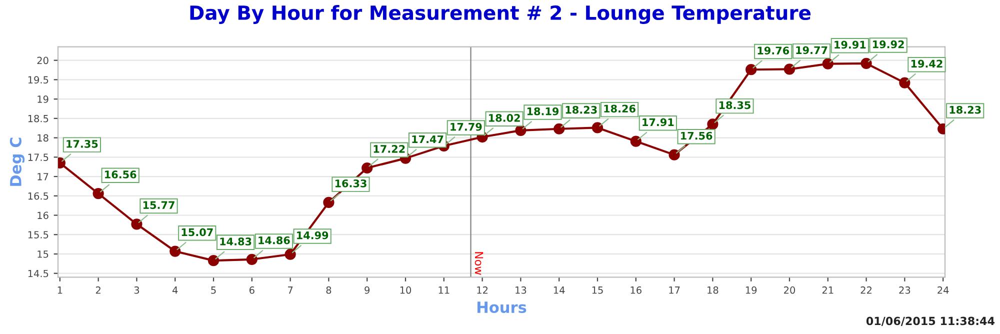 The height and width of the screenshot is (334, 1000). I want to click on x-tick-label: 5, so click(213, 290).